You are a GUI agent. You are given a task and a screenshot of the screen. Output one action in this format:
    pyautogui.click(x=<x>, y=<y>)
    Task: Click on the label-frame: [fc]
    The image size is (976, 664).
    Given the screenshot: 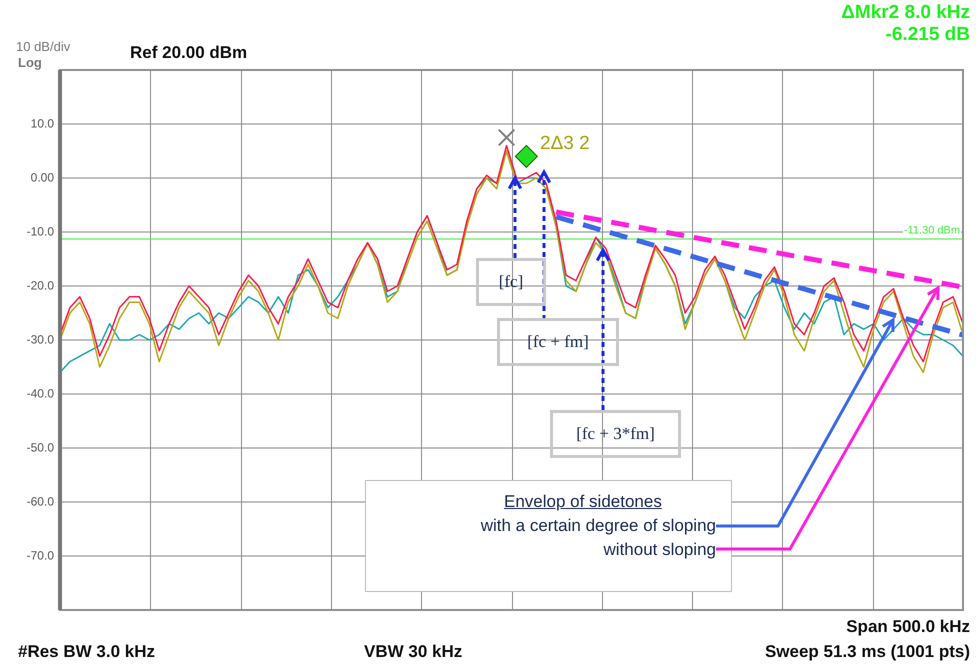 What is the action you would take?
    pyautogui.click(x=511, y=282)
    